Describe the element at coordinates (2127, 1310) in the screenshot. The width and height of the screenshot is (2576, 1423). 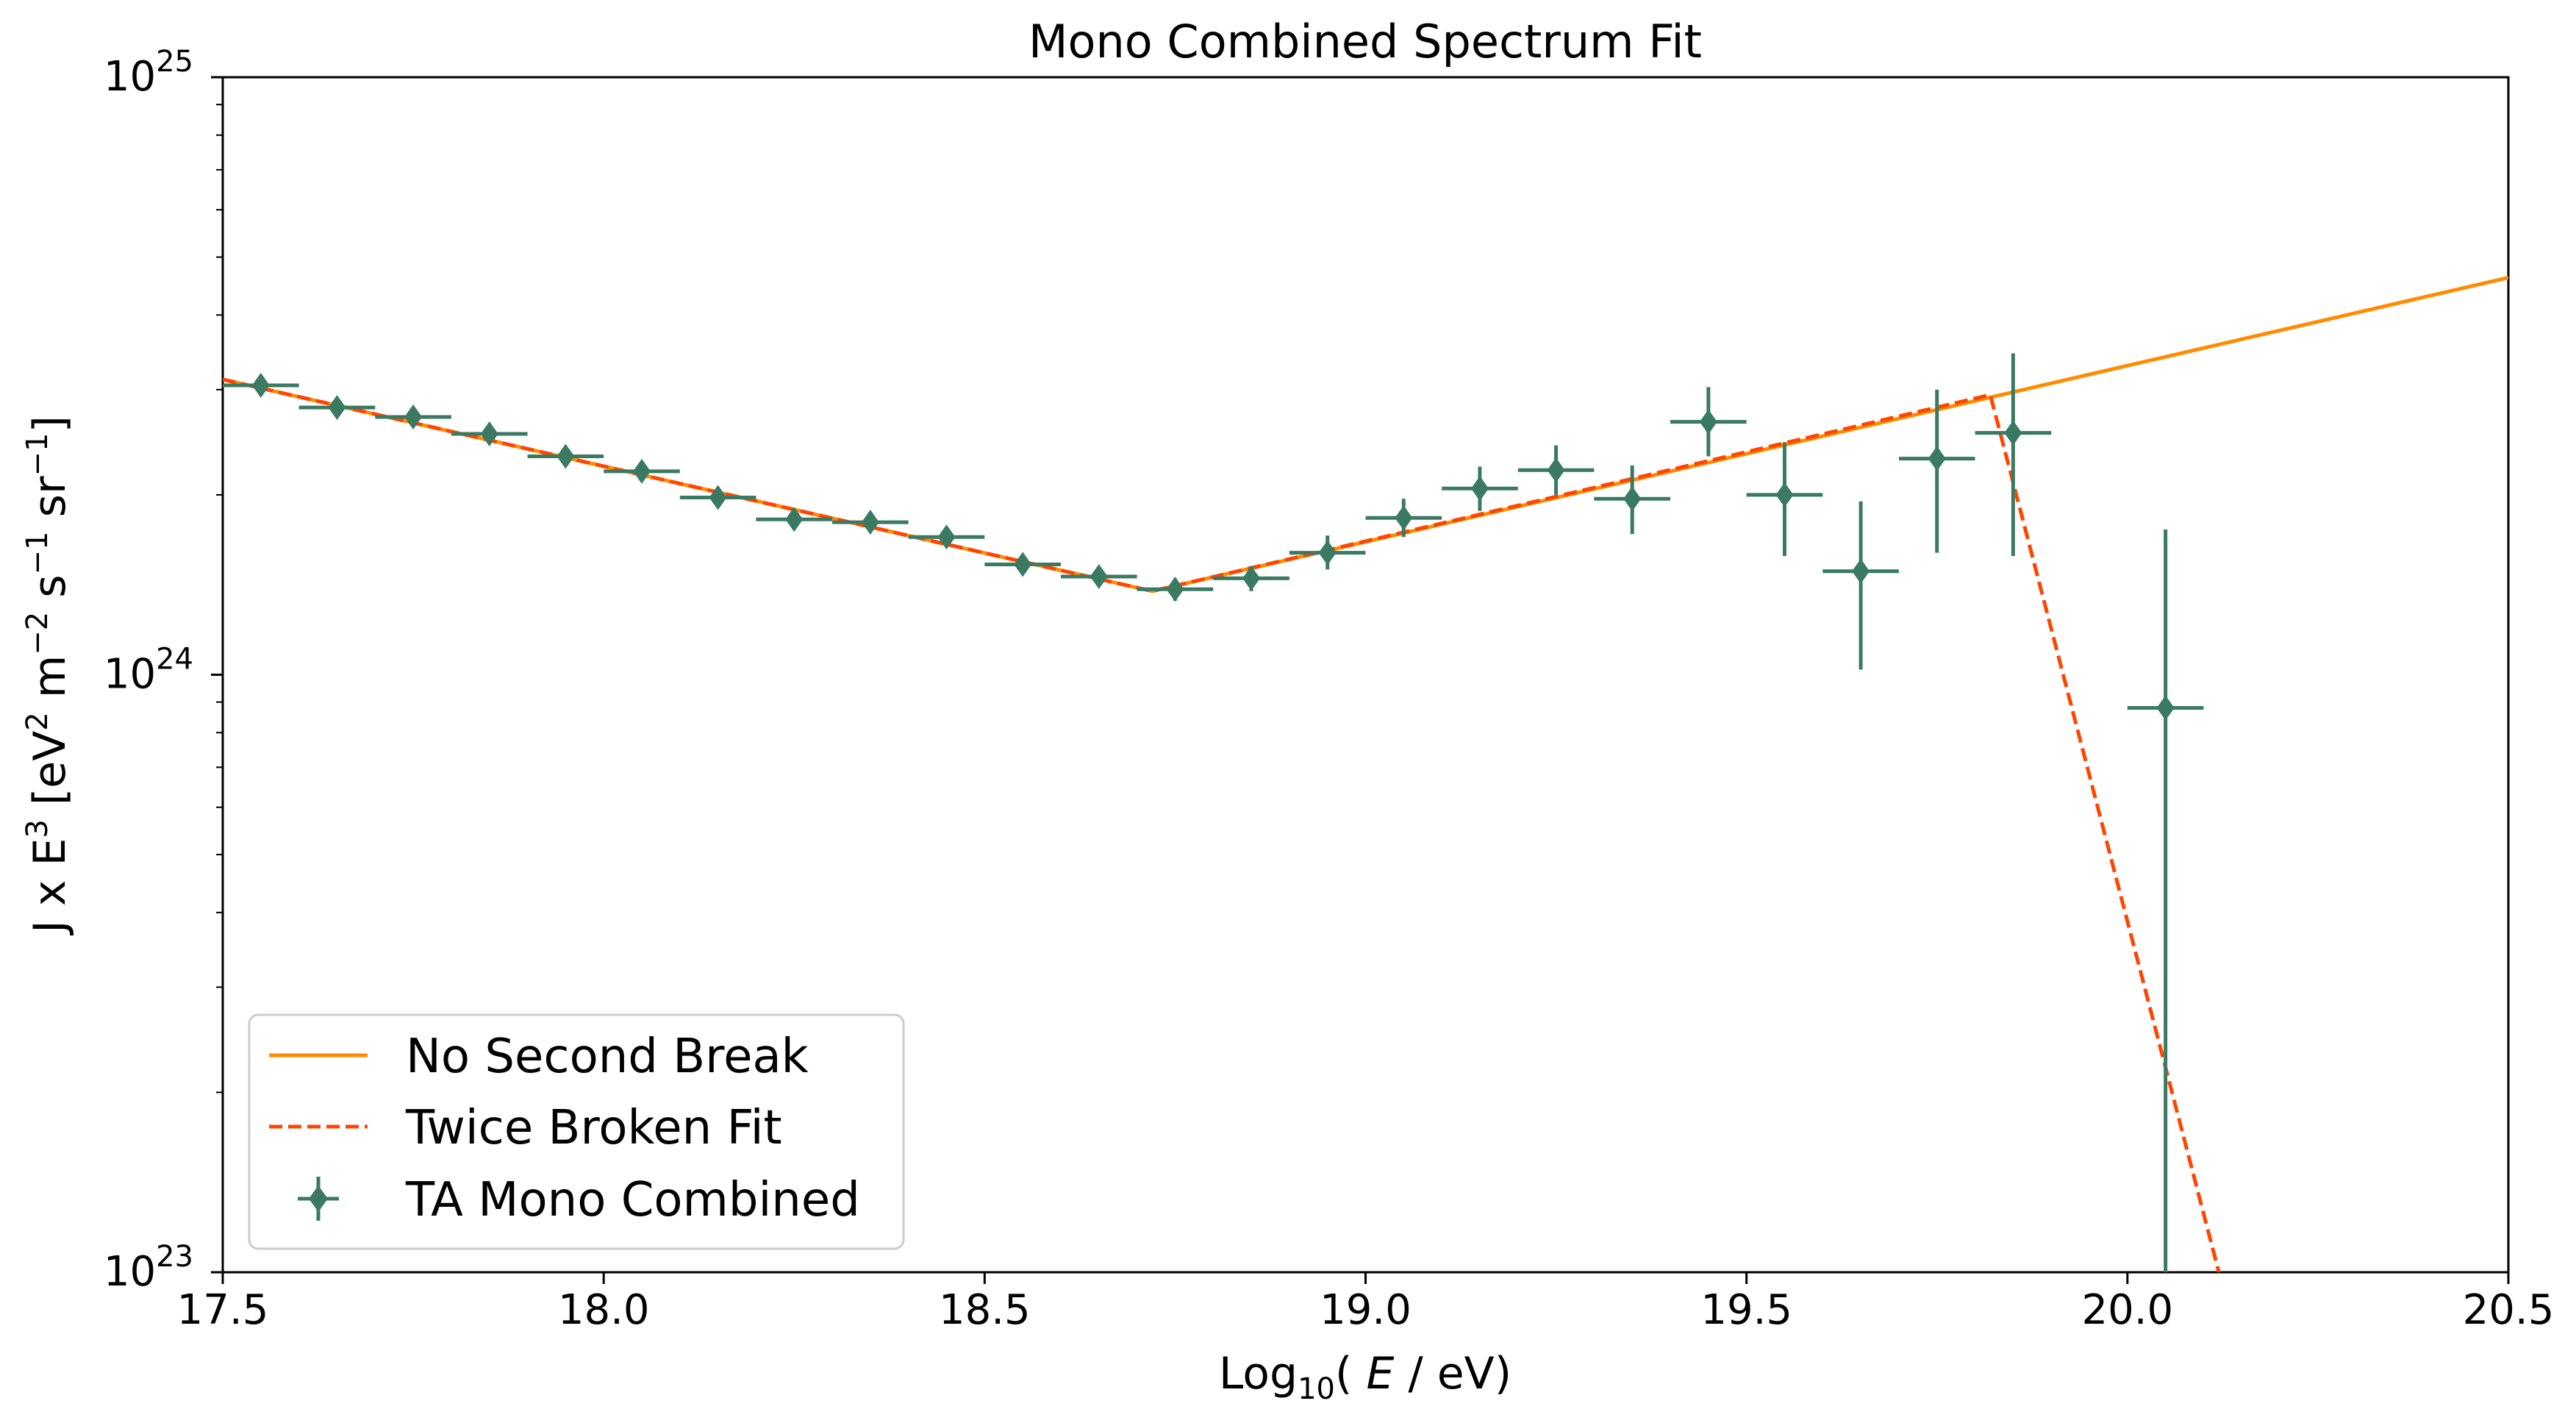
I see `x-tick-label: 20.0` at that location.